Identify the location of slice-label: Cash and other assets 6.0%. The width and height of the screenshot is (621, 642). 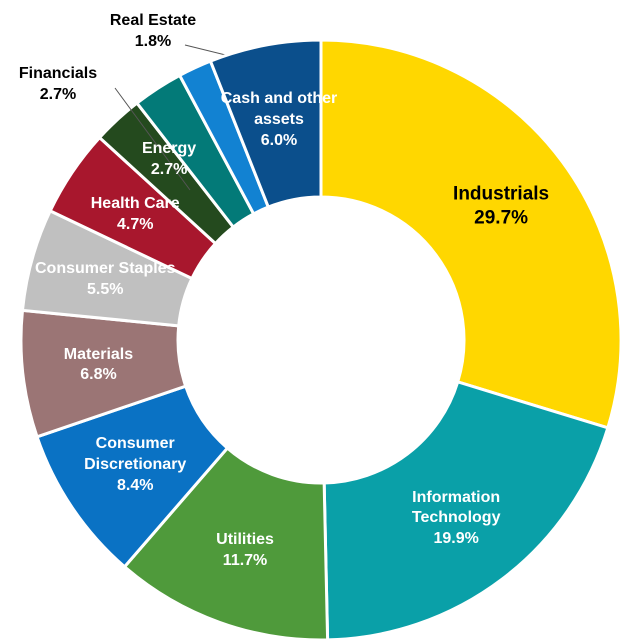
(279, 120).